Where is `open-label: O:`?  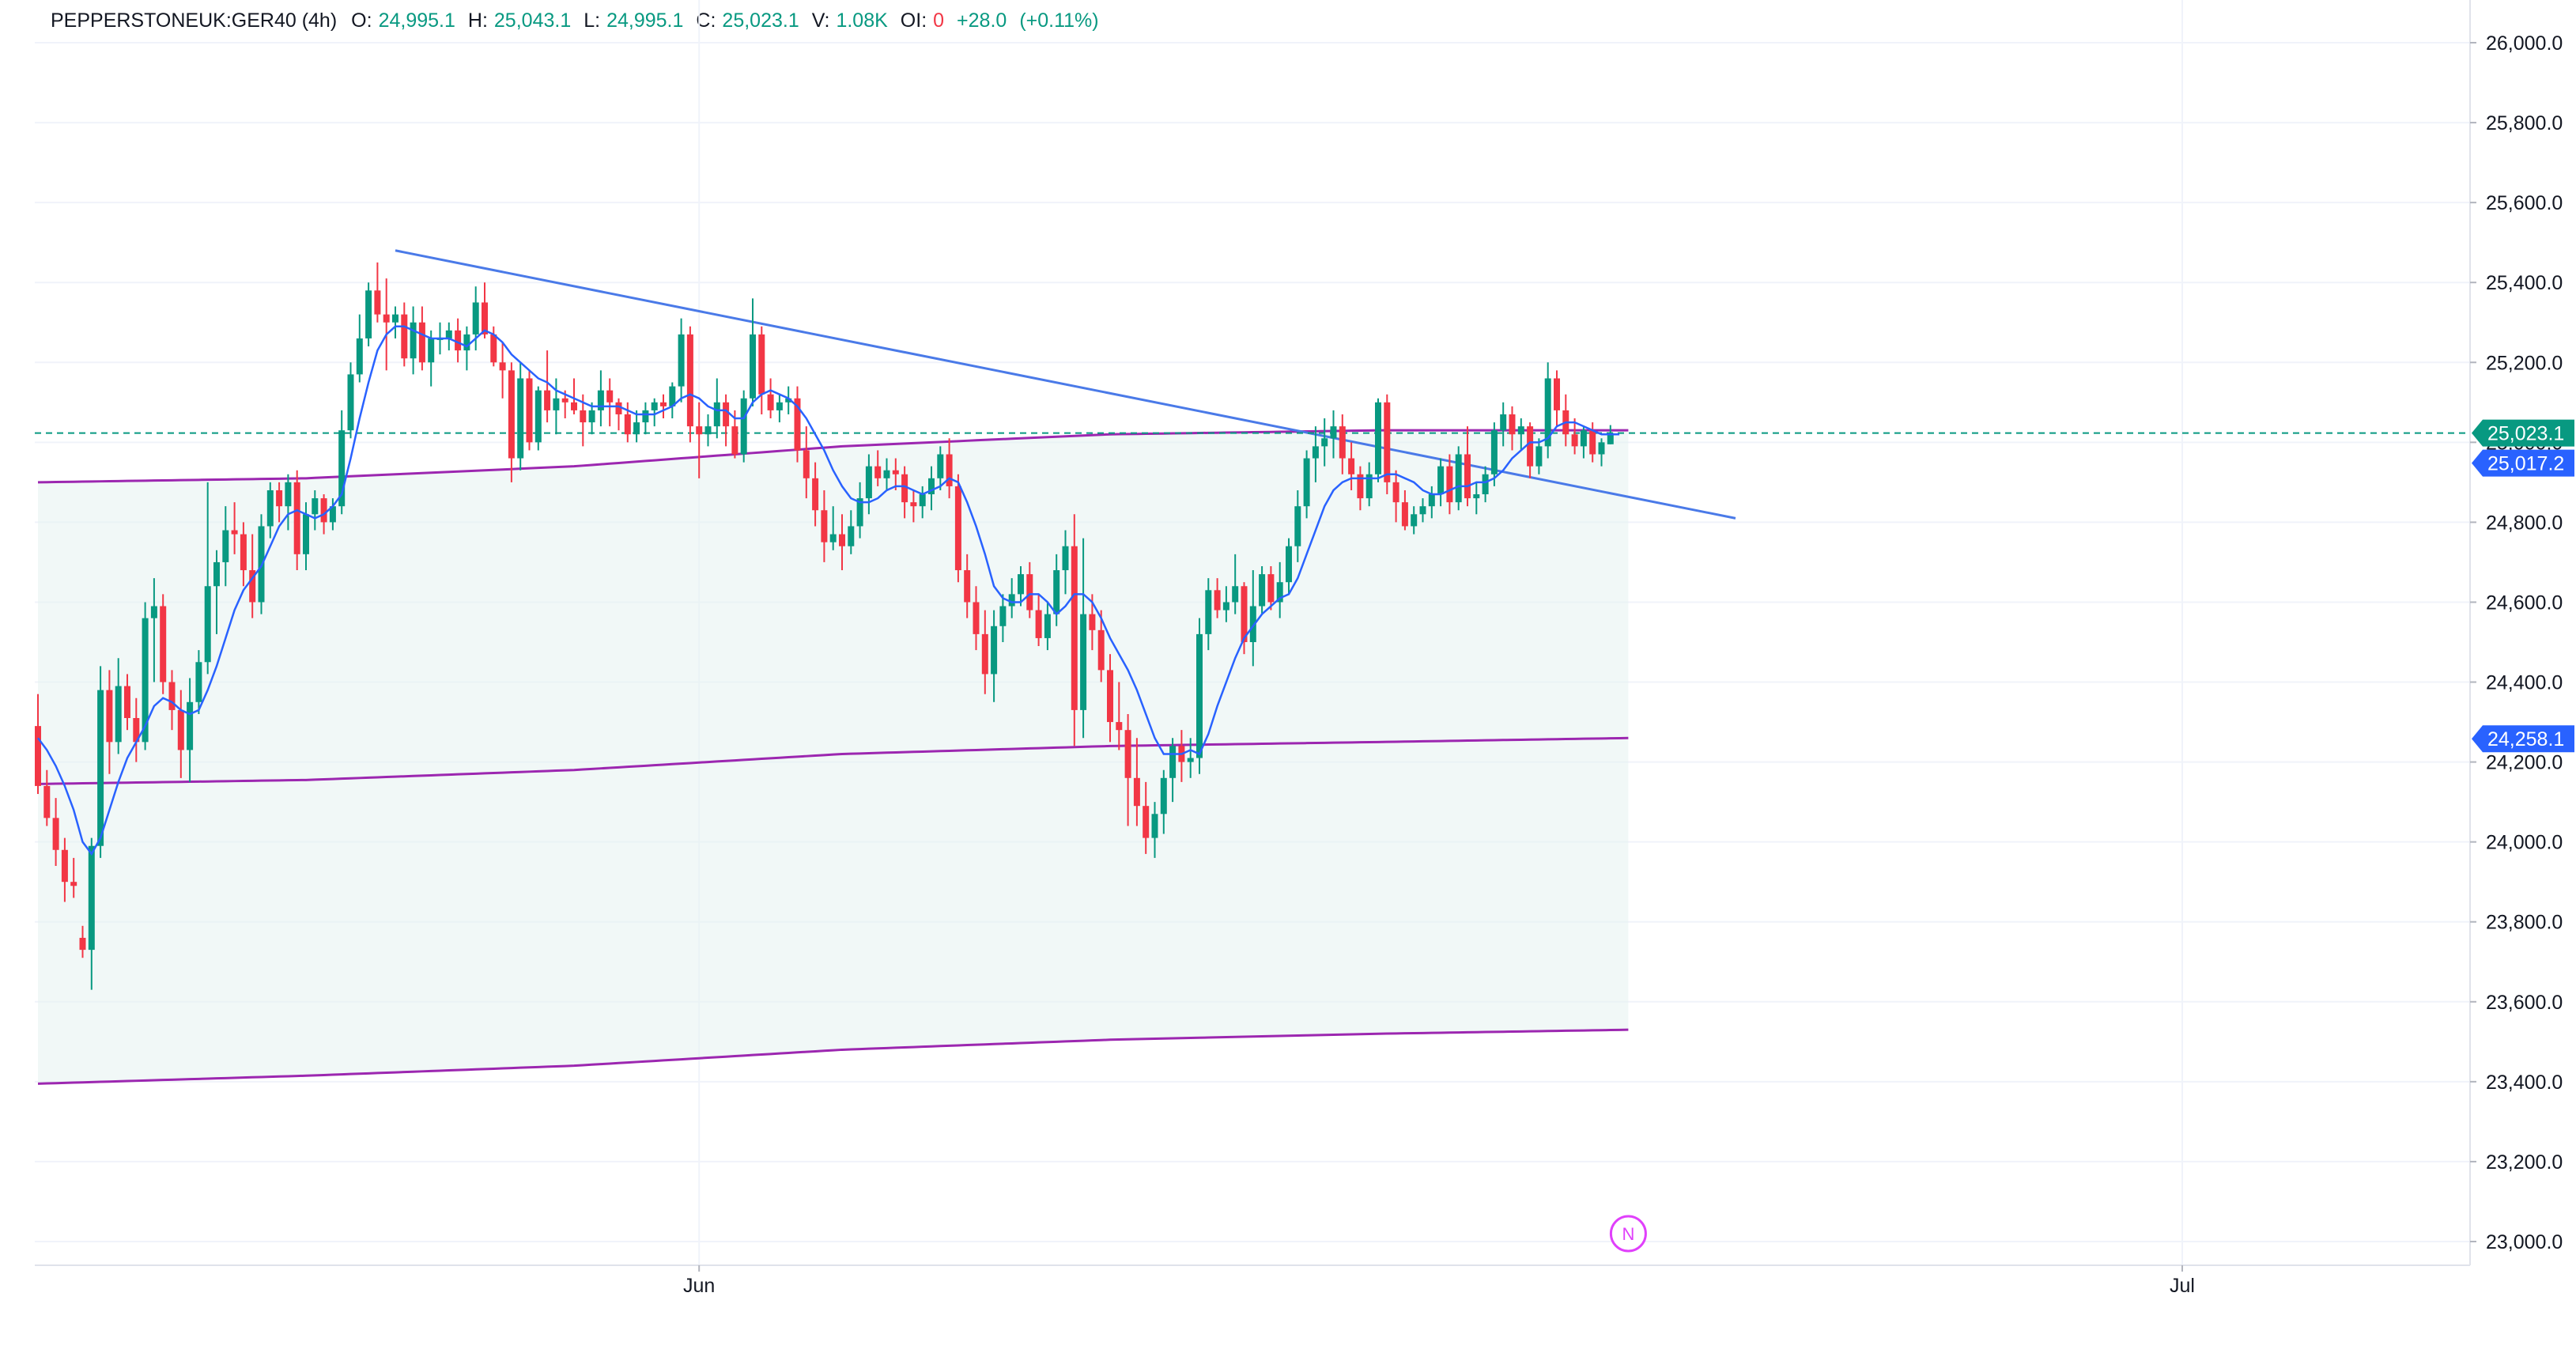 open-label: O: is located at coordinates (361, 20).